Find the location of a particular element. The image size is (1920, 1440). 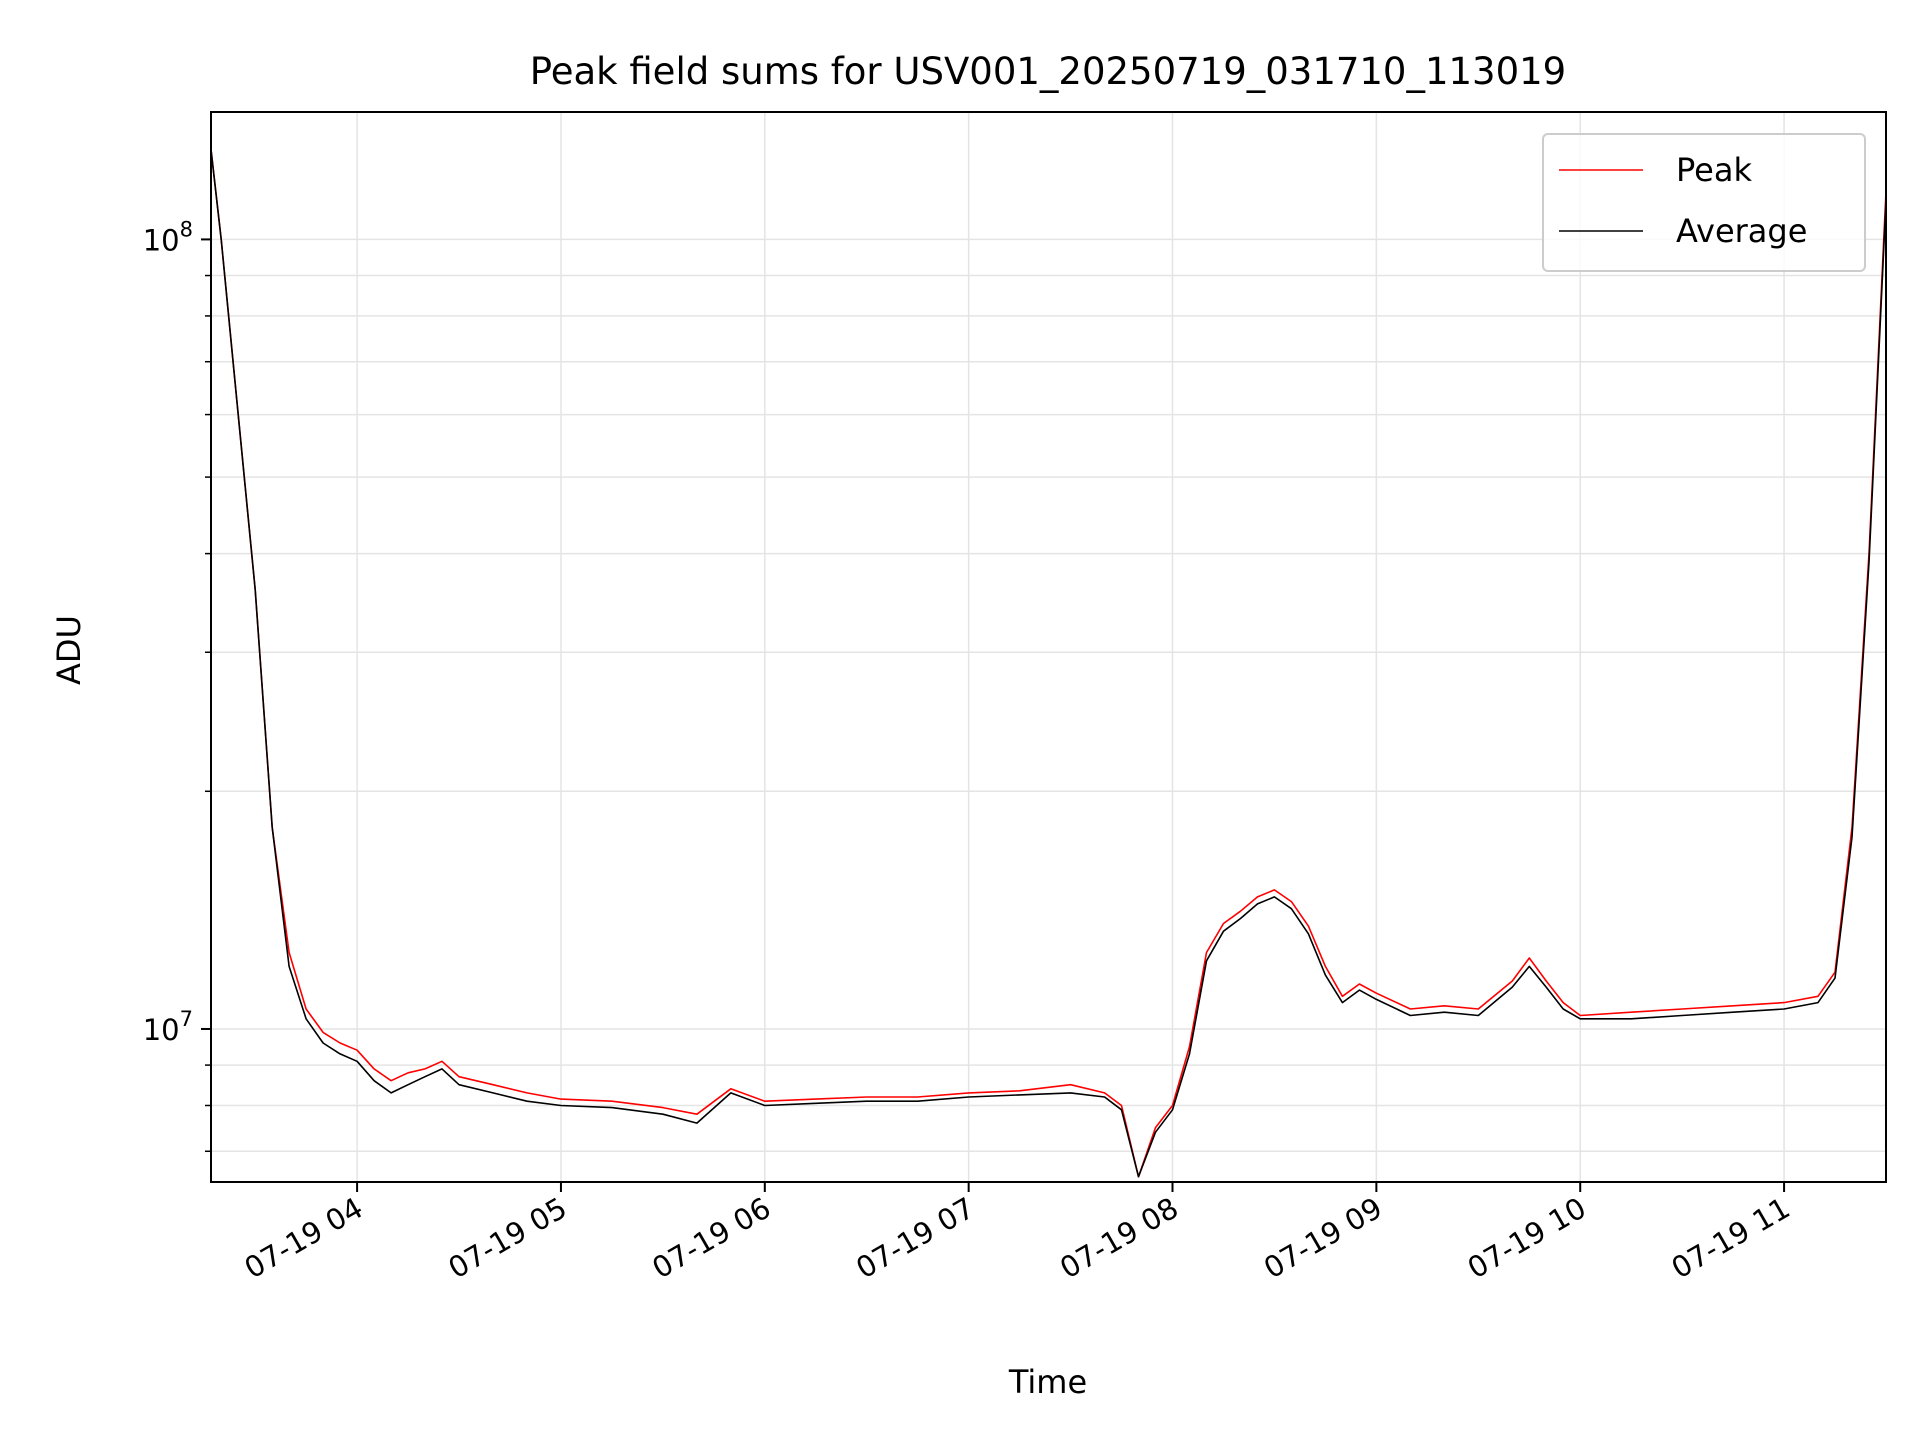

legend-box is located at coordinates (1704, 202).